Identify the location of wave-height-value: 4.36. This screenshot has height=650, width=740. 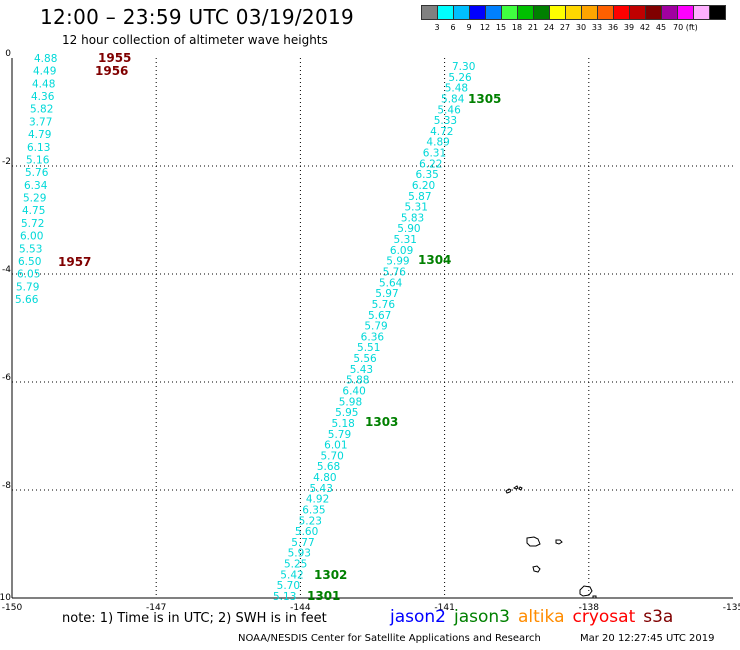
(43, 97).